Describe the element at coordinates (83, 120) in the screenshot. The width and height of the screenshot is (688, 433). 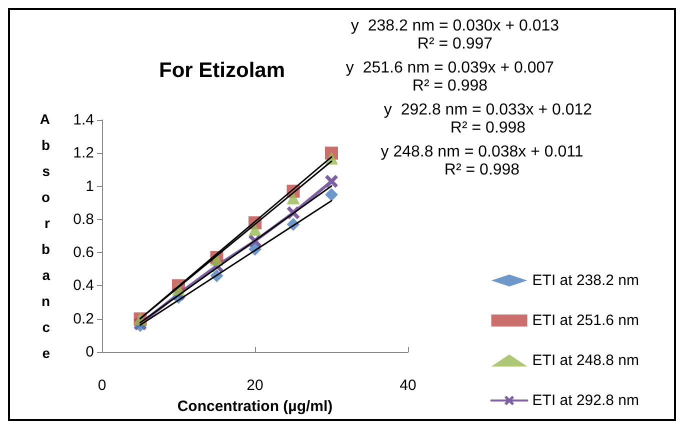
I see `y-tick-label: 1.4` at that location.